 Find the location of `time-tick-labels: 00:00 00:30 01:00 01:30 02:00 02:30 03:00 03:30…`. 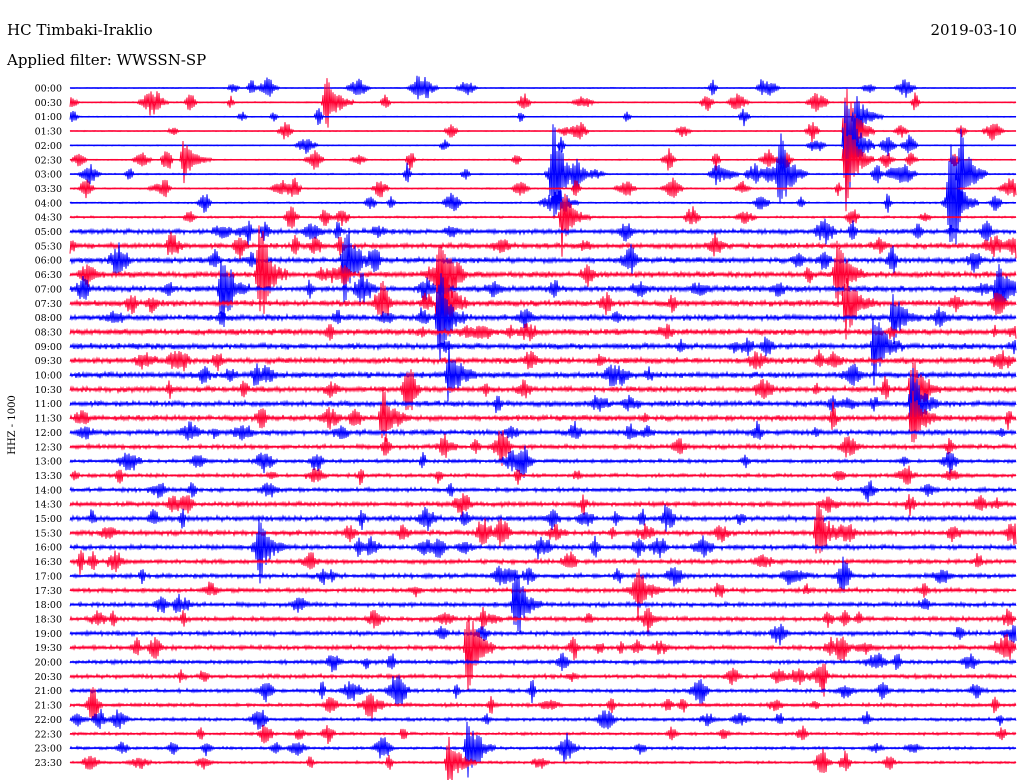

time-tick-labels: 00:00 00:30 01:00 01:30 02:00 02:30 03:00 03:30… is located at coordinates (48, 426).